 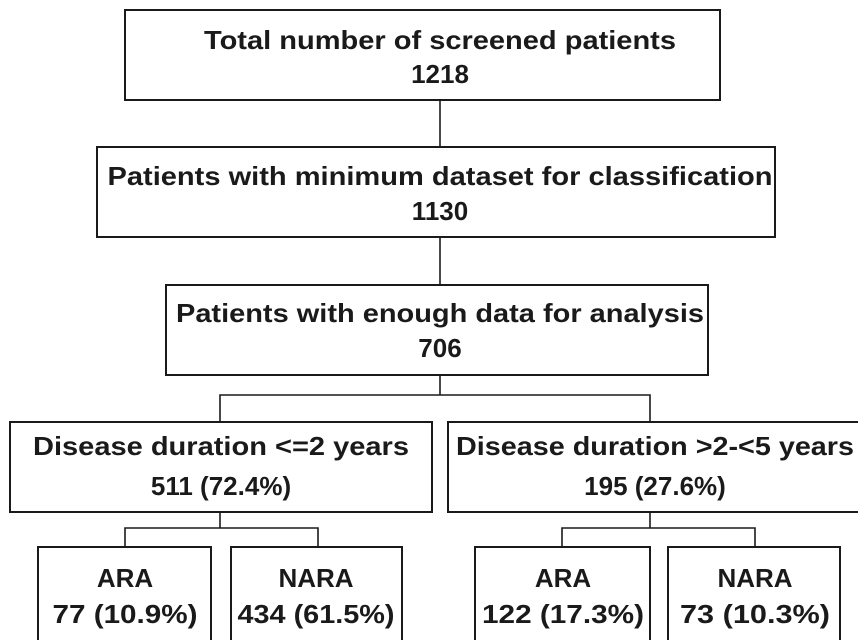 What do you see at coordinates (440, 211) in the screenshot?
I see `box-count: 1130` at bounding box center [440, 211].